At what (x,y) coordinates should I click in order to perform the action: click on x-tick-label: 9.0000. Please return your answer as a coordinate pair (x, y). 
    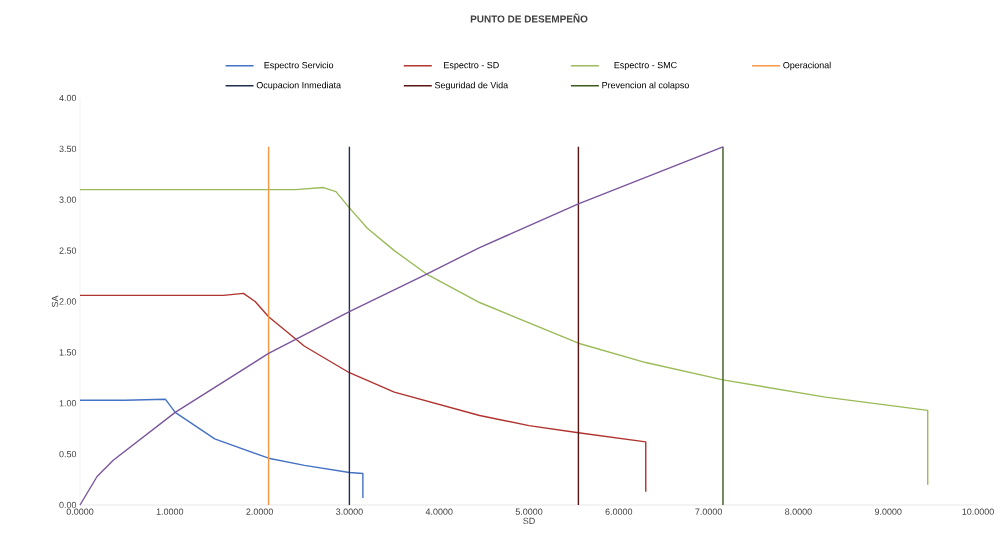
    Looking at the image, I should click on (888, 511).